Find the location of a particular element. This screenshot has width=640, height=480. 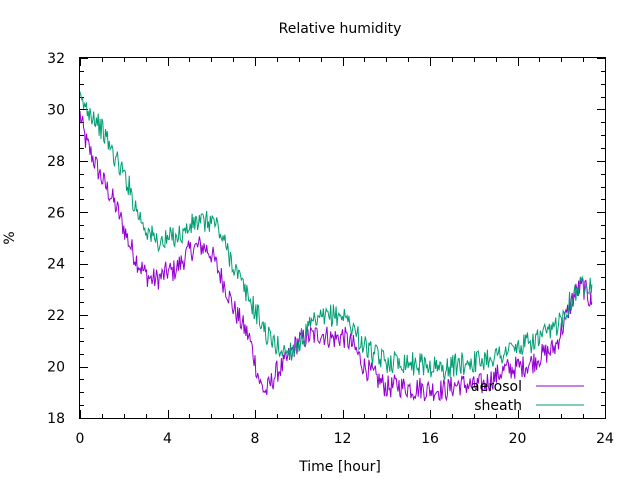

x-tick-label: 24 is located at coordinates (605, 439).